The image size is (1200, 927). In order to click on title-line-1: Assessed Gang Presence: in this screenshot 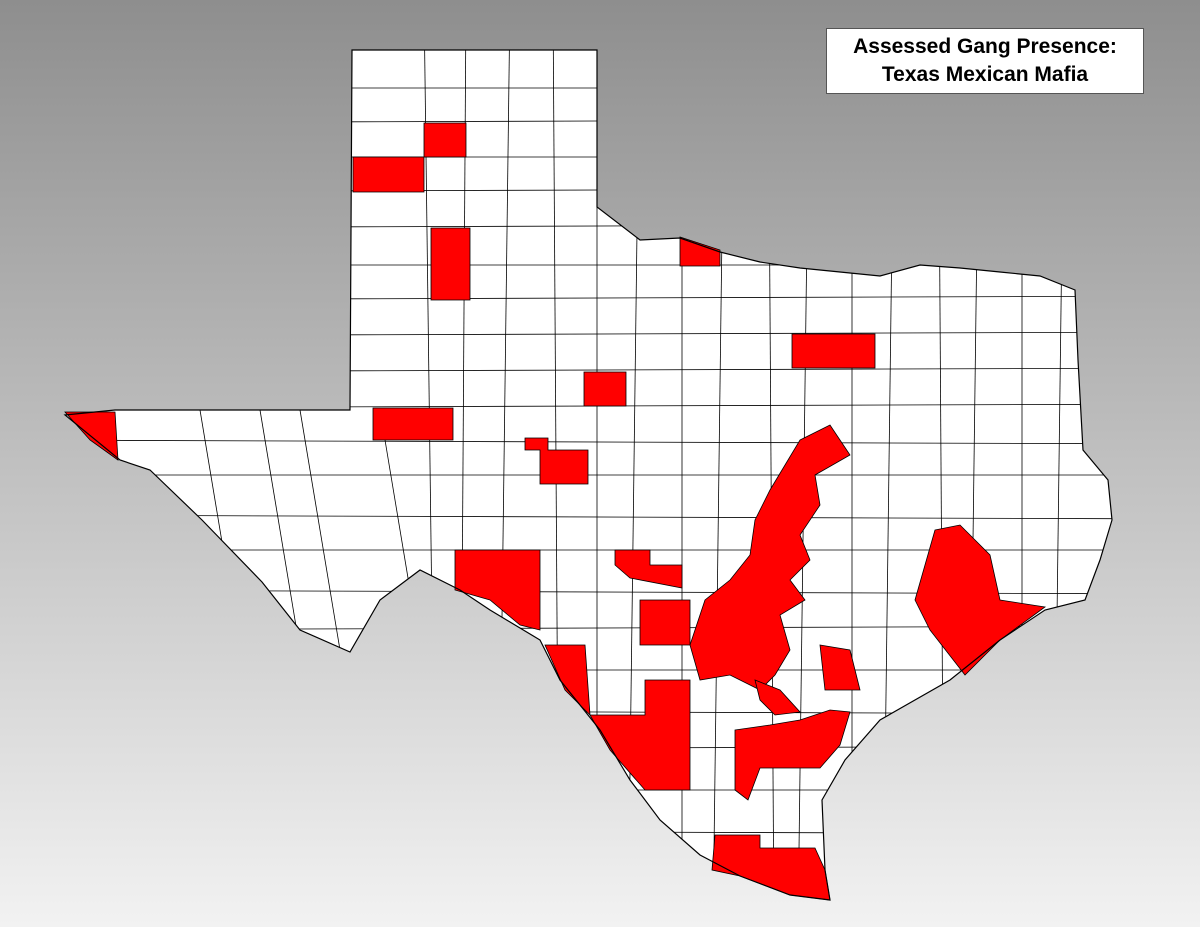, I will do `click(985, 46)`.